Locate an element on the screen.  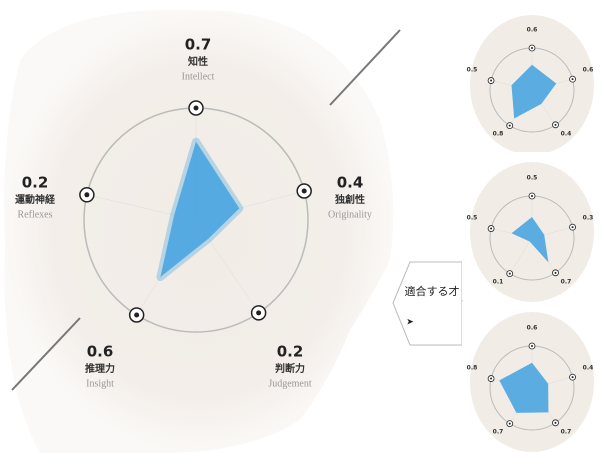
axis-label-en: Intellect is located at coordinates (198, 76).